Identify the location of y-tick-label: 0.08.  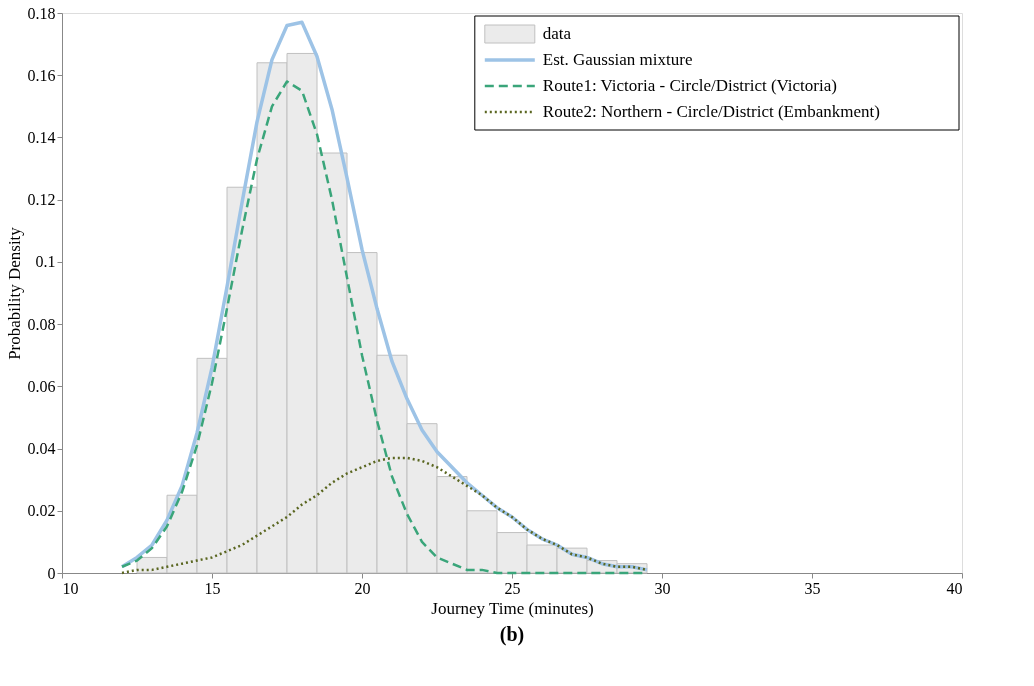
(41, 324).